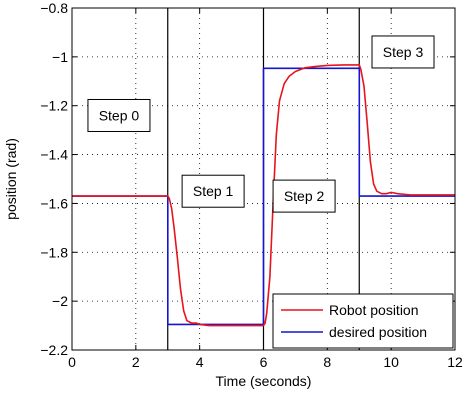 The height and width of the screenshot is (398, 465). I want to click on annotation-text: Step 1, so click(213, 191).